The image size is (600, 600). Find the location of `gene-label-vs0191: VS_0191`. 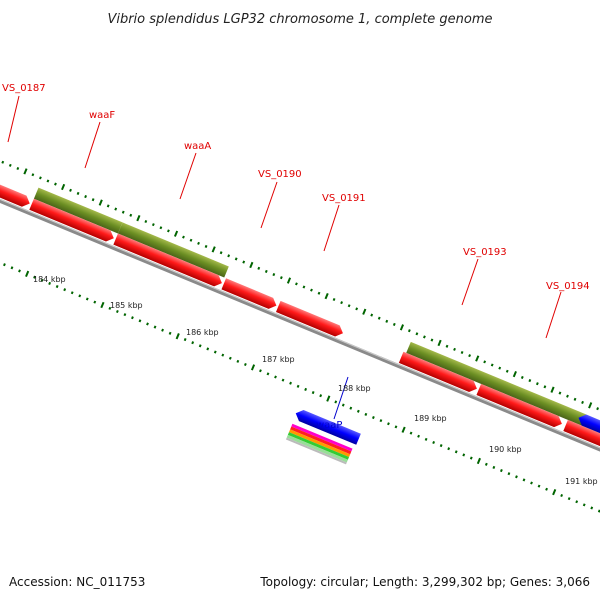

gene-label-vs0191: VS_0191 is located at coordinates (344, 198).